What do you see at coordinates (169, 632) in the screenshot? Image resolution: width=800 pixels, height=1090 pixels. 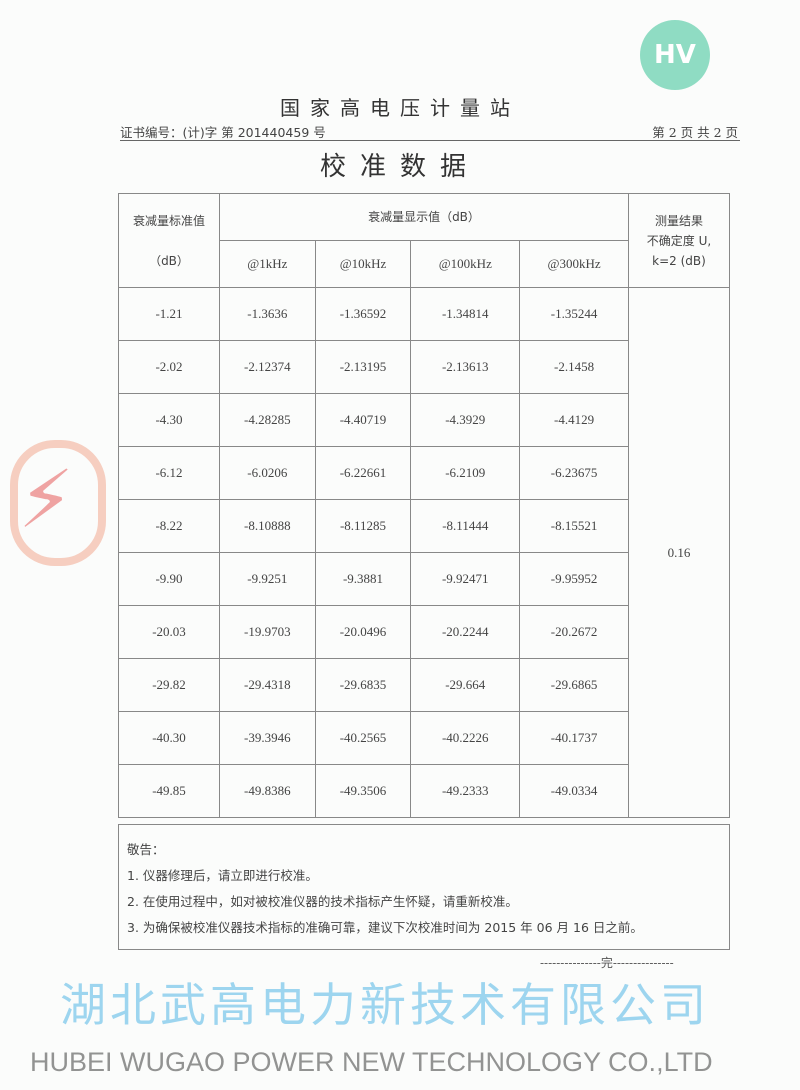 I see `standard-value-cell: -20.03` at bounding box center [169, 632].